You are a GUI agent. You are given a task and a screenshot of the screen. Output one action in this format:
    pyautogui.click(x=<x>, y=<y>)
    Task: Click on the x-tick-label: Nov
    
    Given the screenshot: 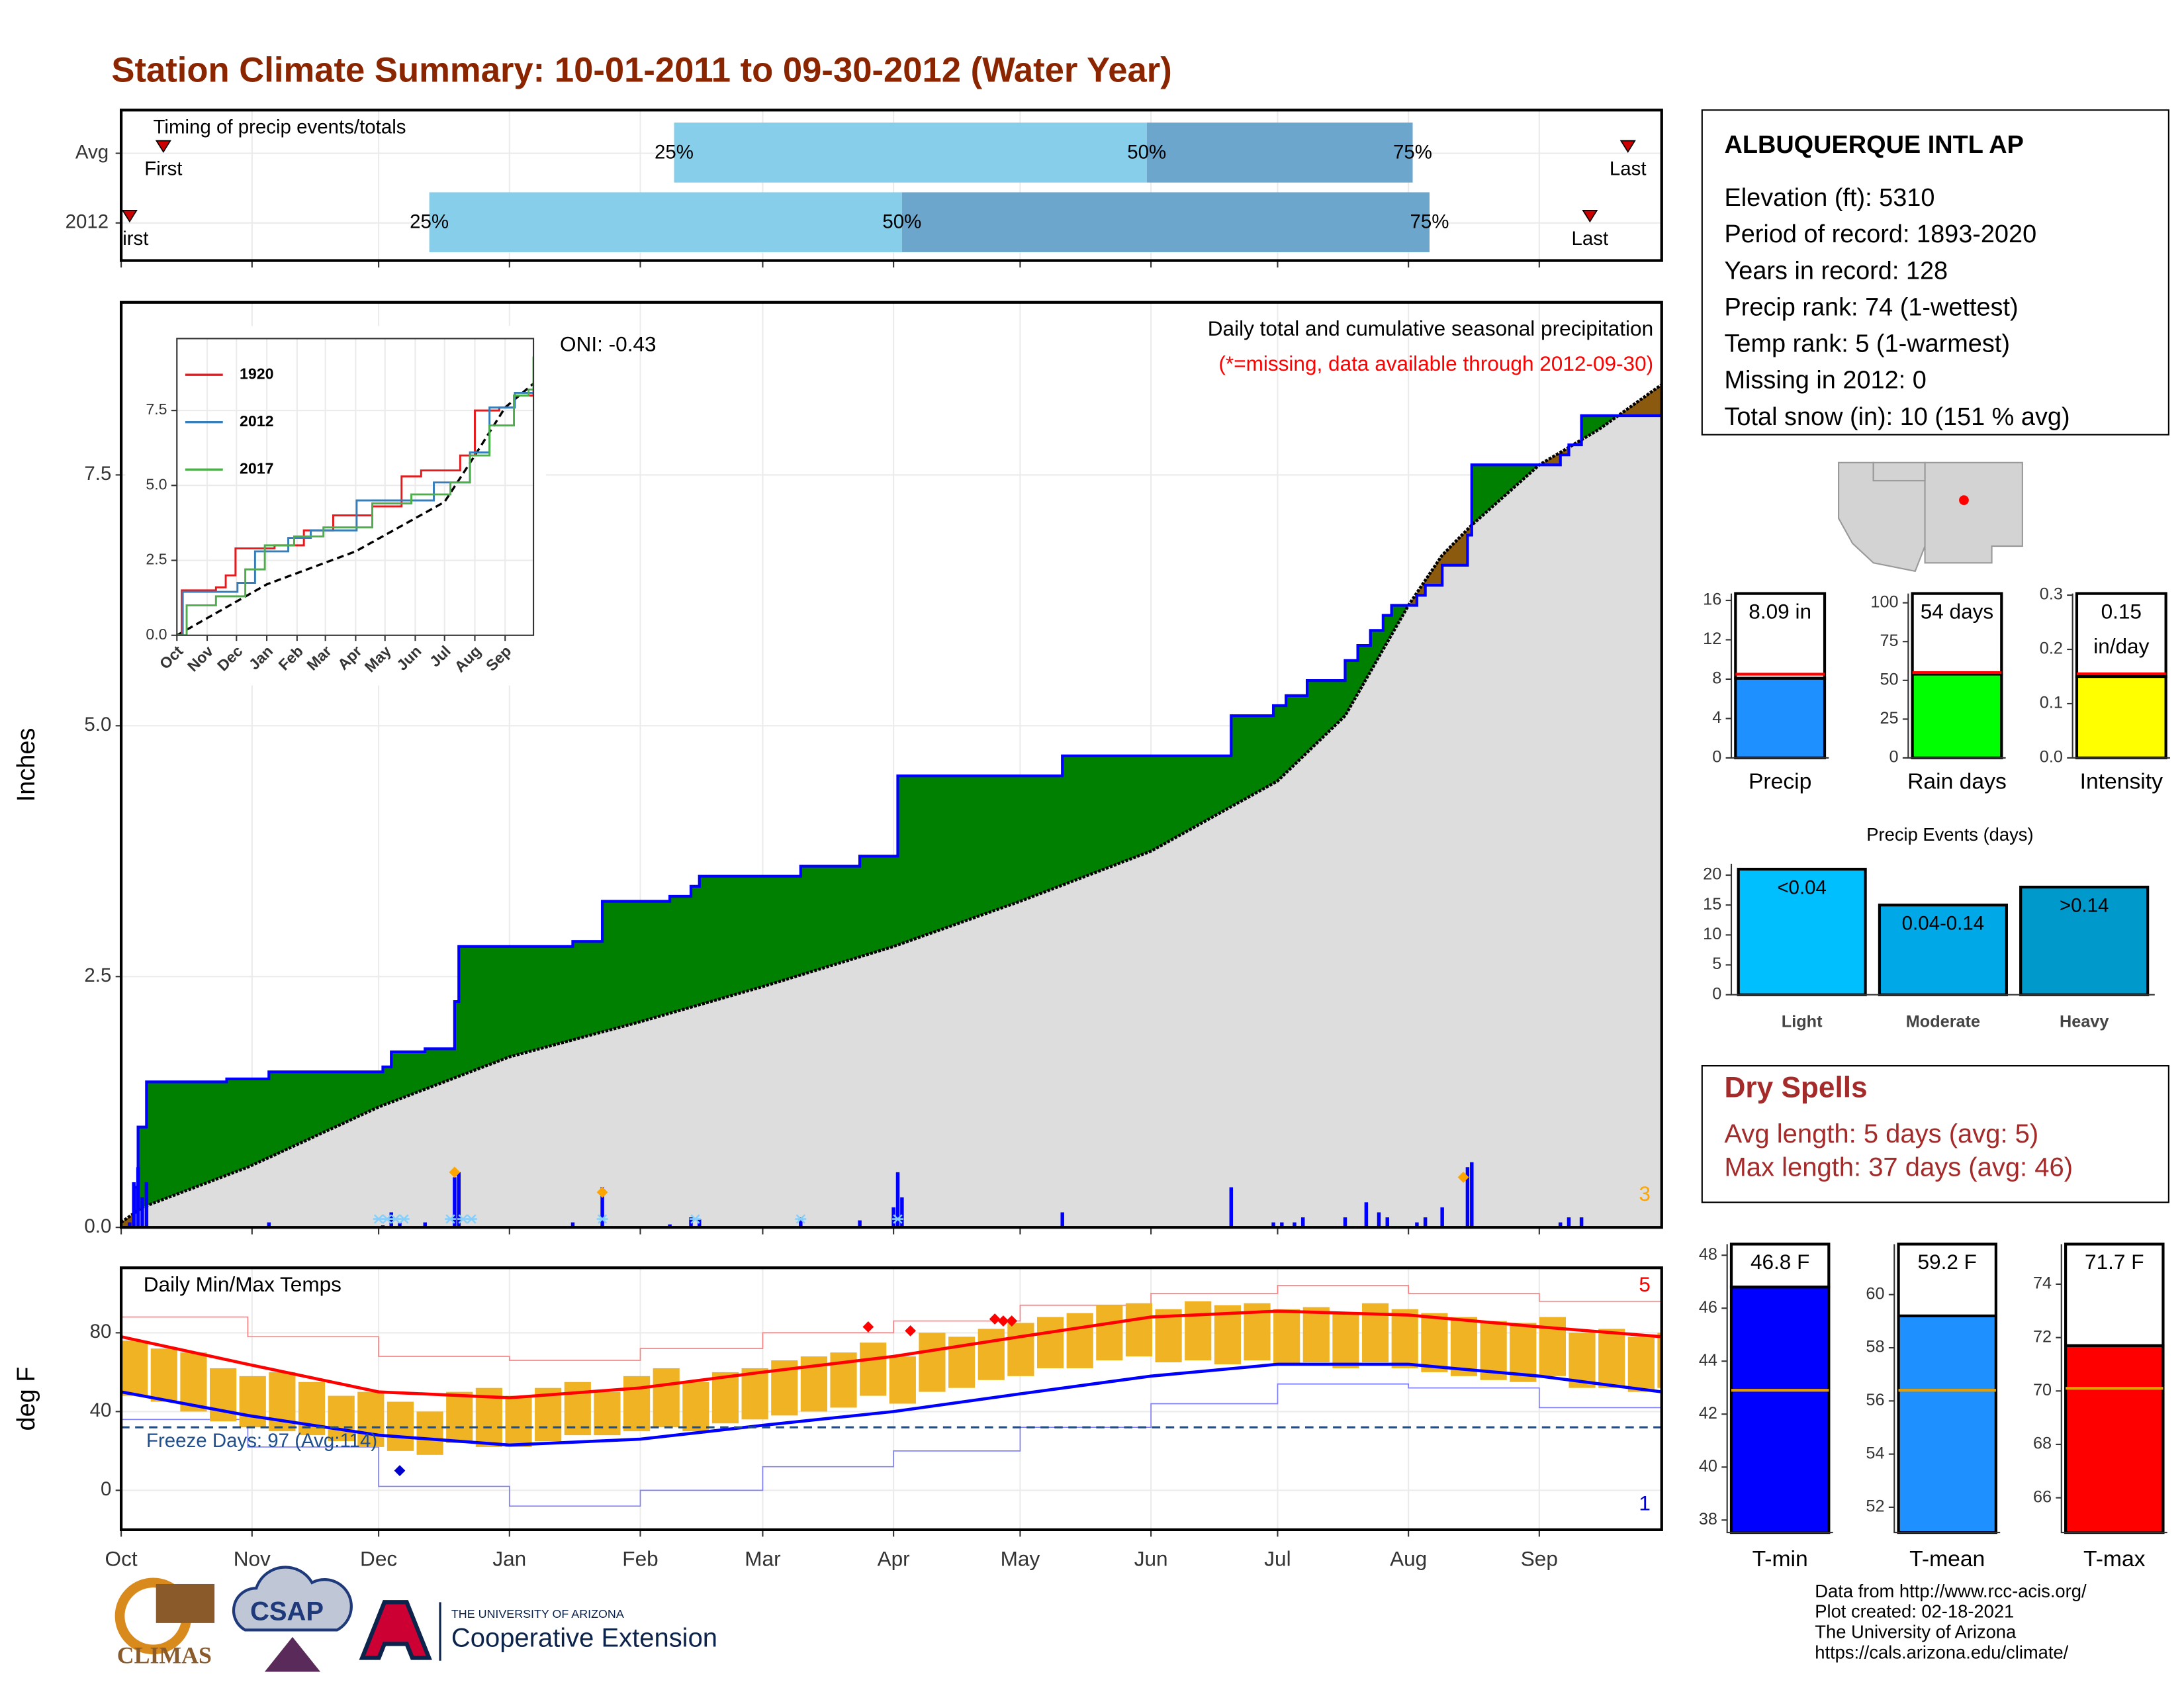 What is the action you would take?
    pyautogui.click(x=252, y=1559)
    